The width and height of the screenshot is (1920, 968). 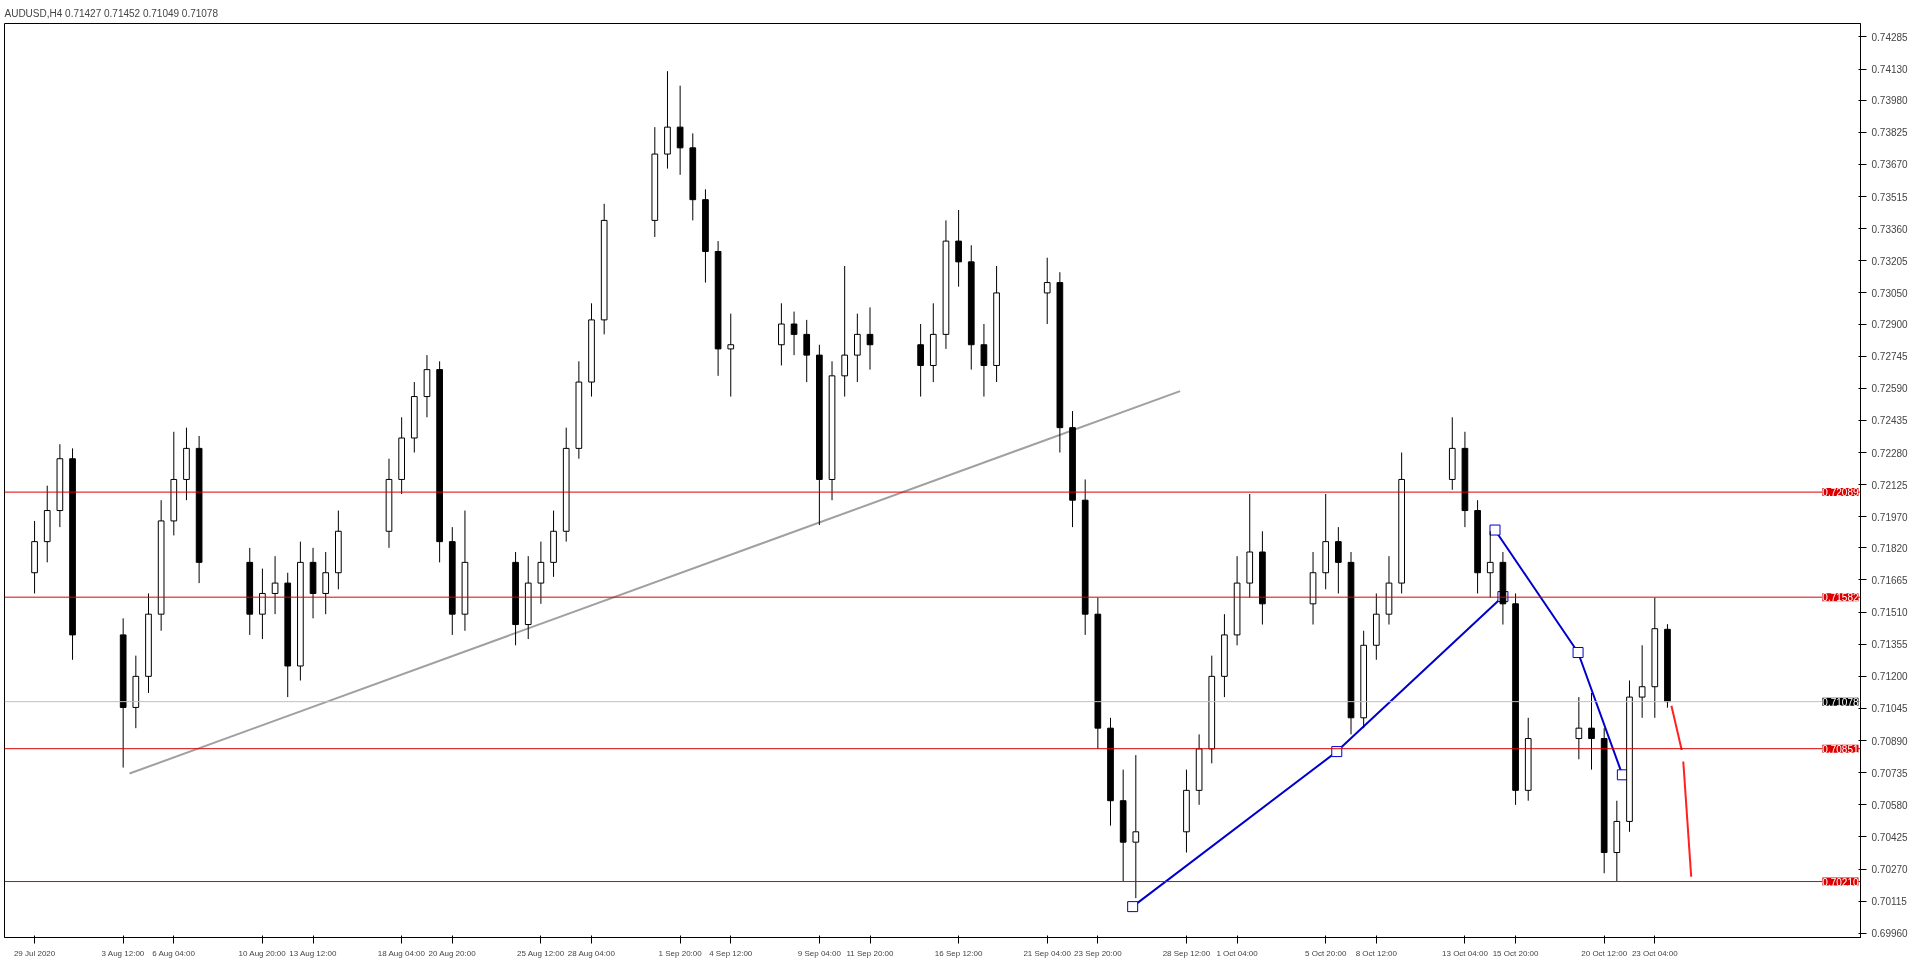 What do you see at coordinates (1840, 749) in the screenshot?
I see `ref-line-label: 0.70851` at bounding box center [1840, 749].